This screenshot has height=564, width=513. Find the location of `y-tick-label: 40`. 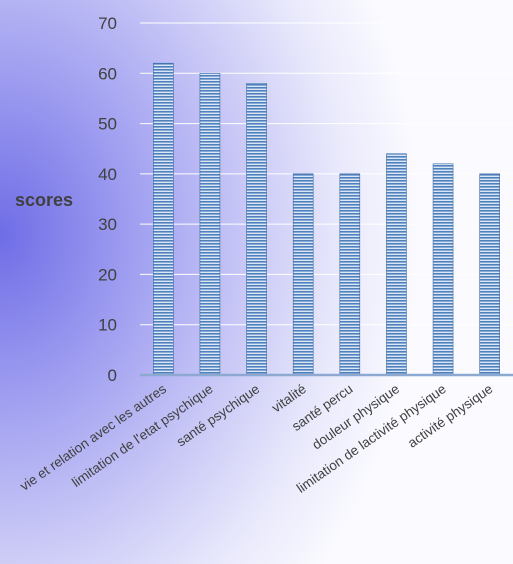

y-tick-label: 40 is located at coordinates (107, 174).